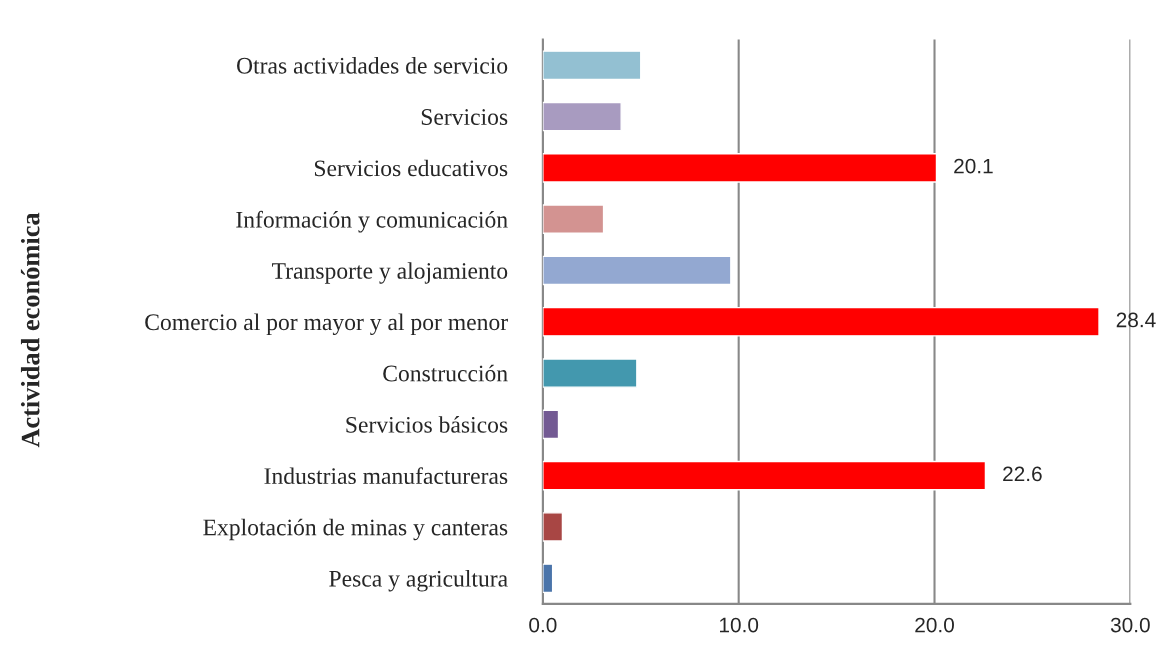  Describe the element at coordinates (411, 168) in the screenshot. I see `y-tick-label: Servicios educativos` at that location.